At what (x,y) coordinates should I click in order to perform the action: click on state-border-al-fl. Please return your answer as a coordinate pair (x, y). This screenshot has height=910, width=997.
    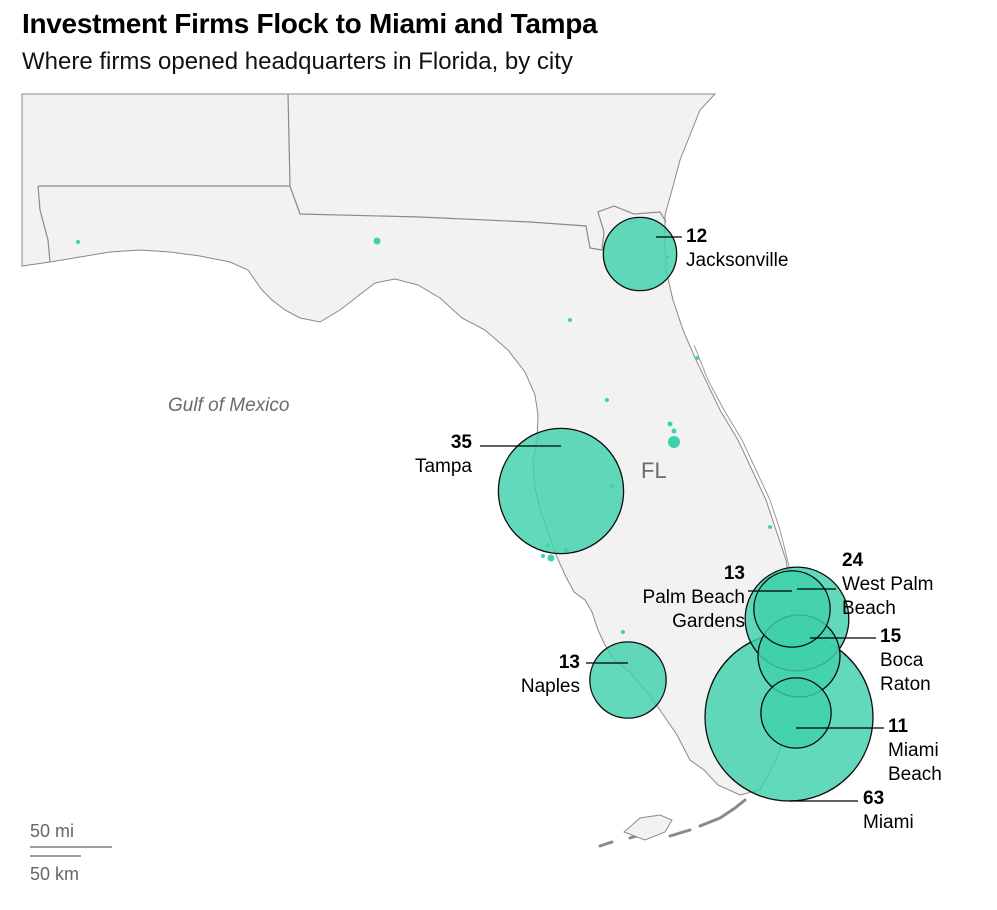
    Looking at the image, I should click on (44, 224).